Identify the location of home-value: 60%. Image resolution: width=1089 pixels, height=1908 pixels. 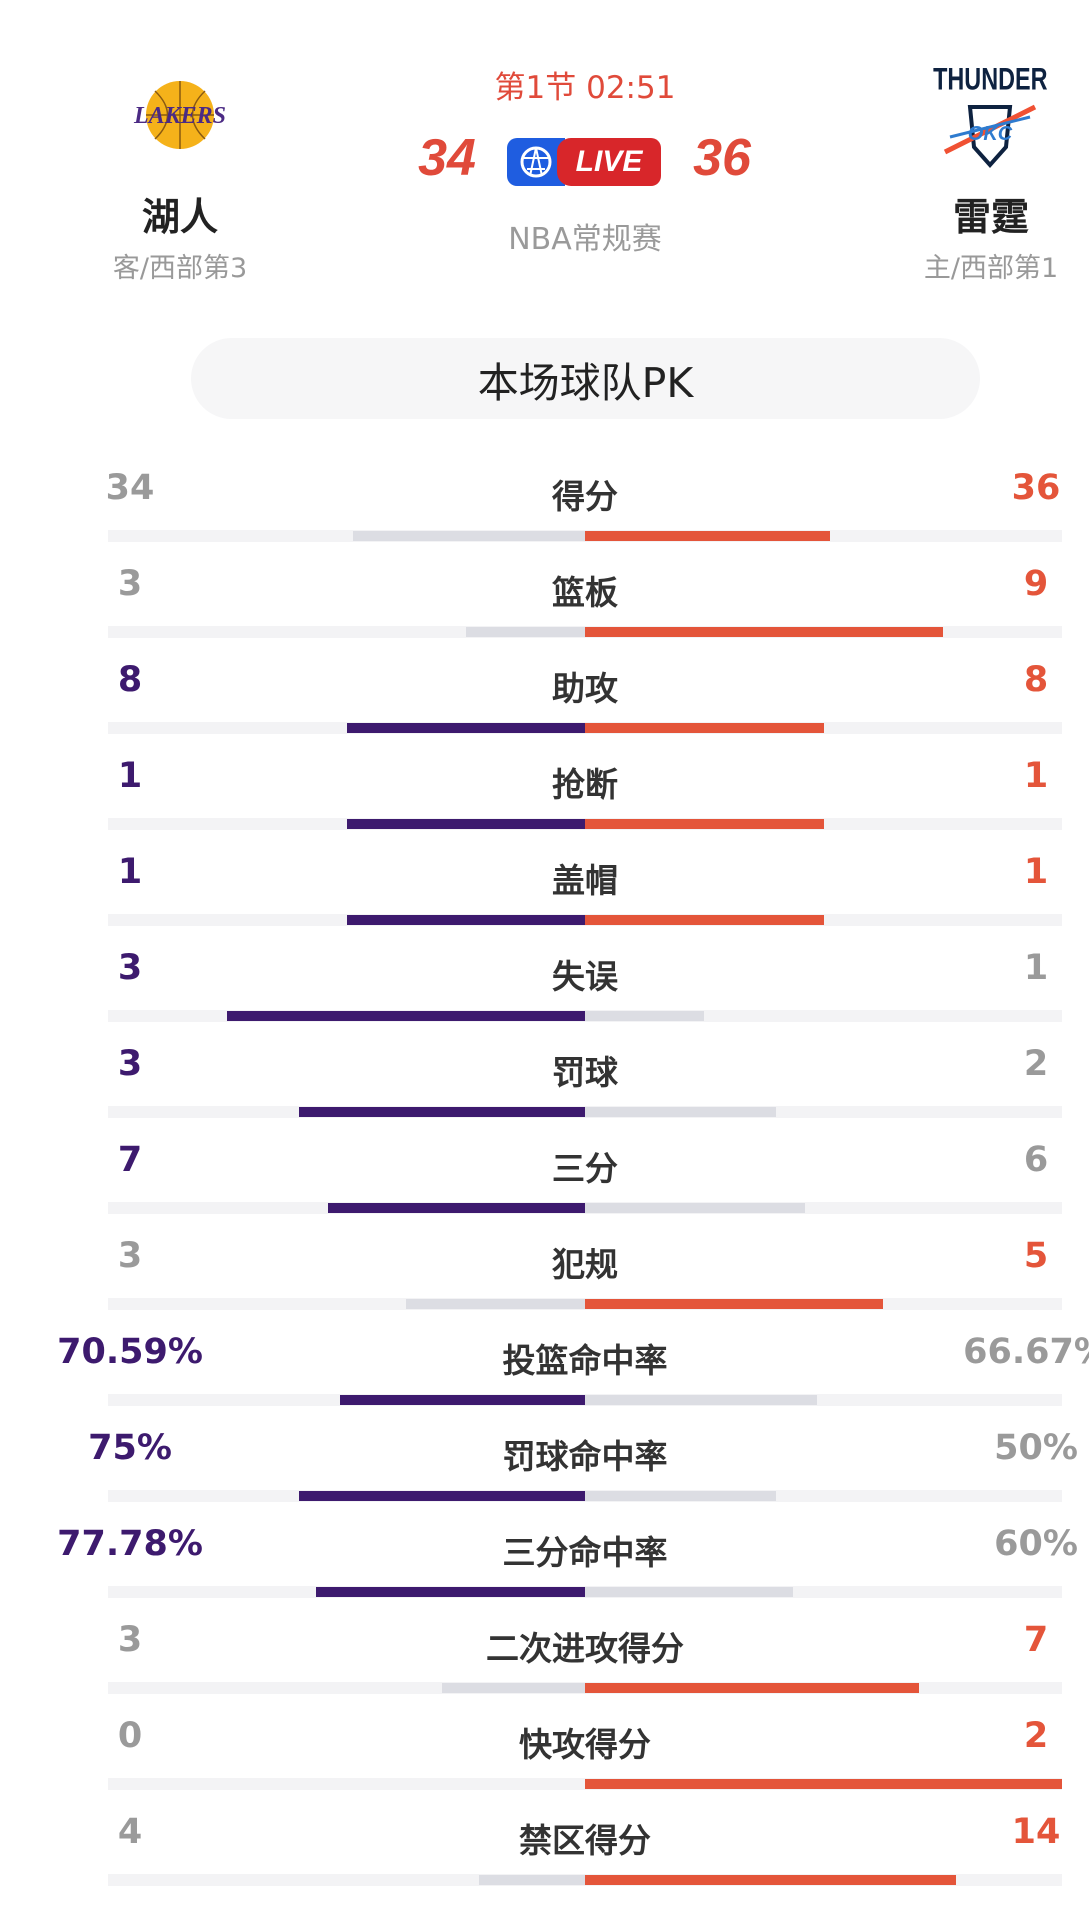
(1036, 1544).